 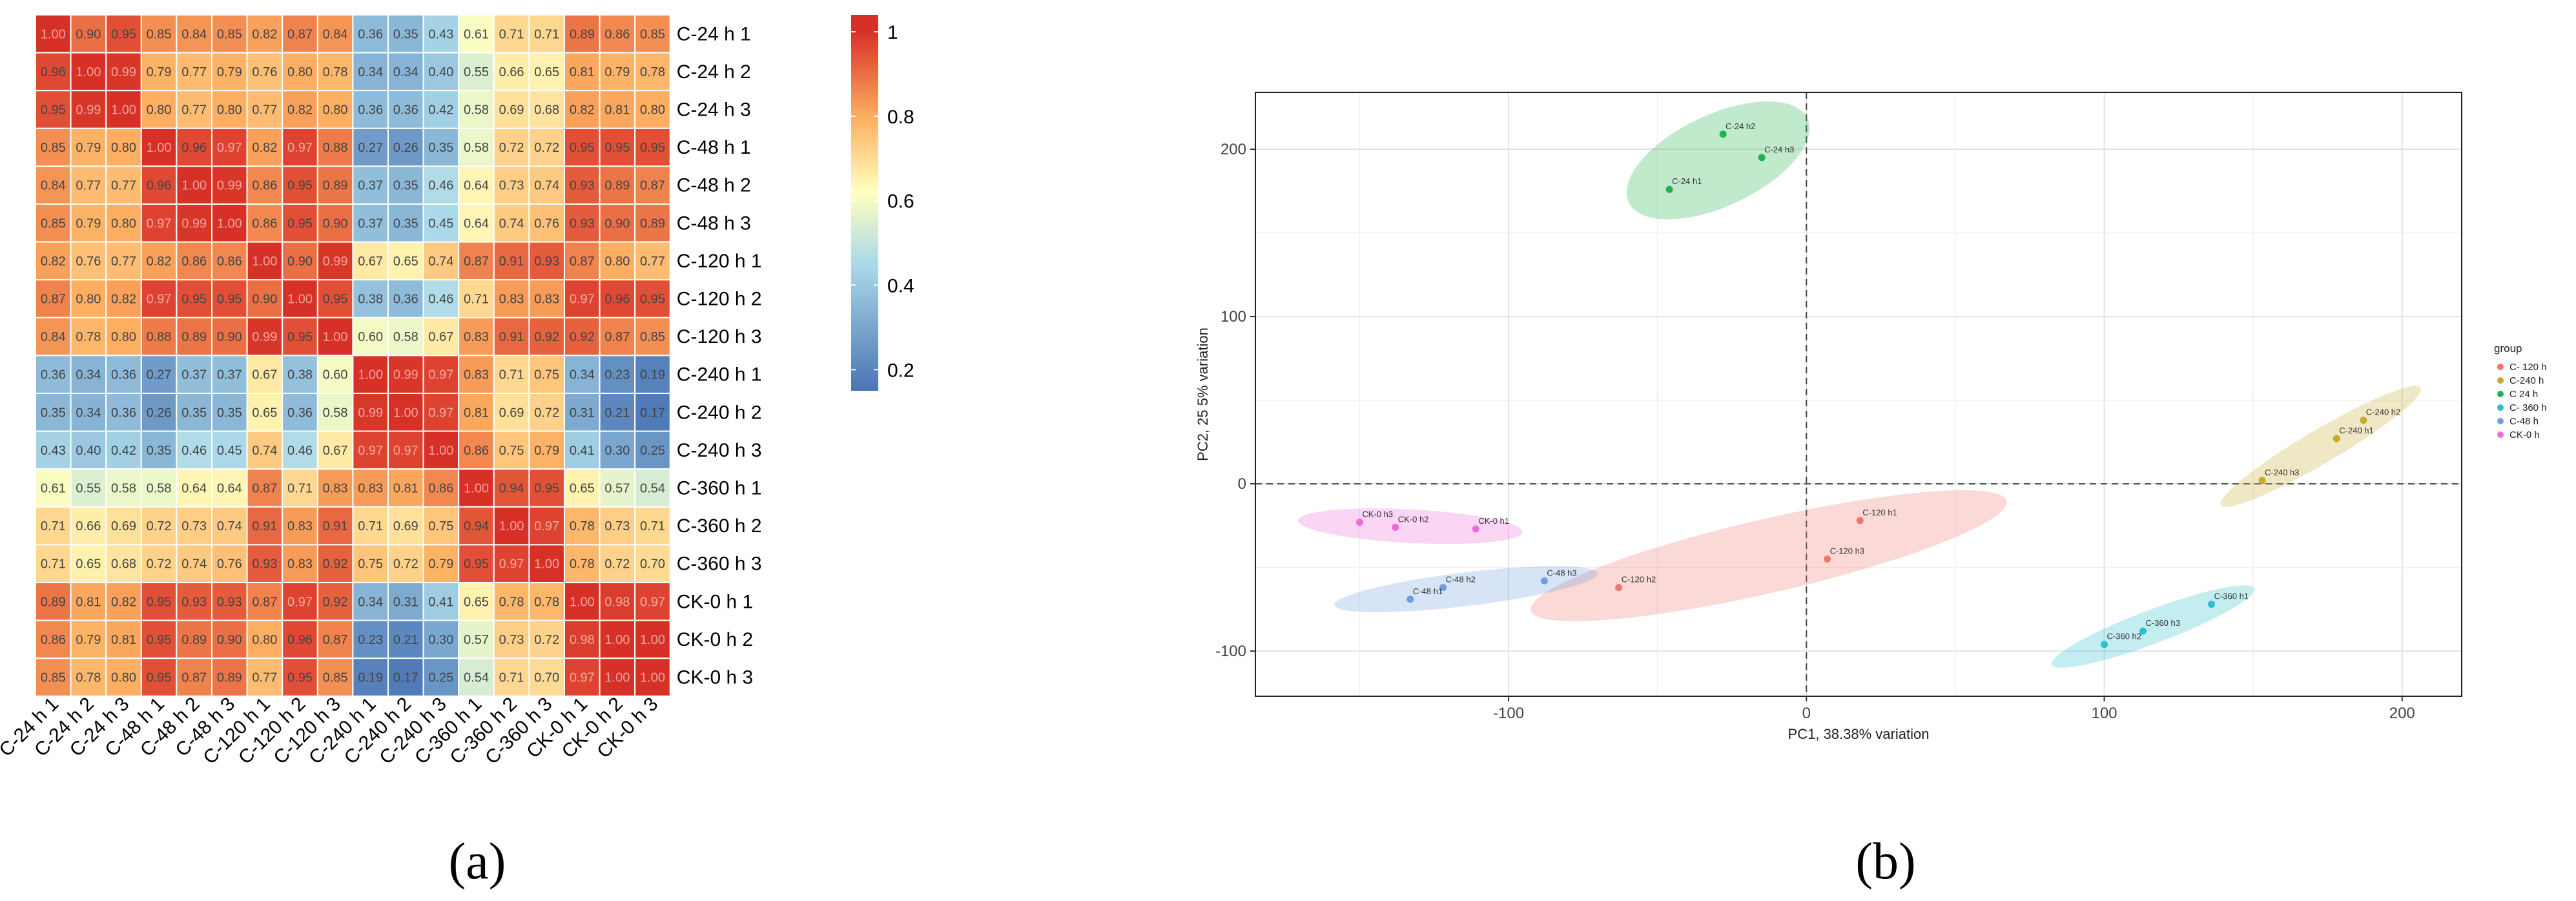 What do you see at coordinates (123, 564) in the screenshot?
I see `heatmap-cell-value: 0.68` at bounding box center [123, 564].